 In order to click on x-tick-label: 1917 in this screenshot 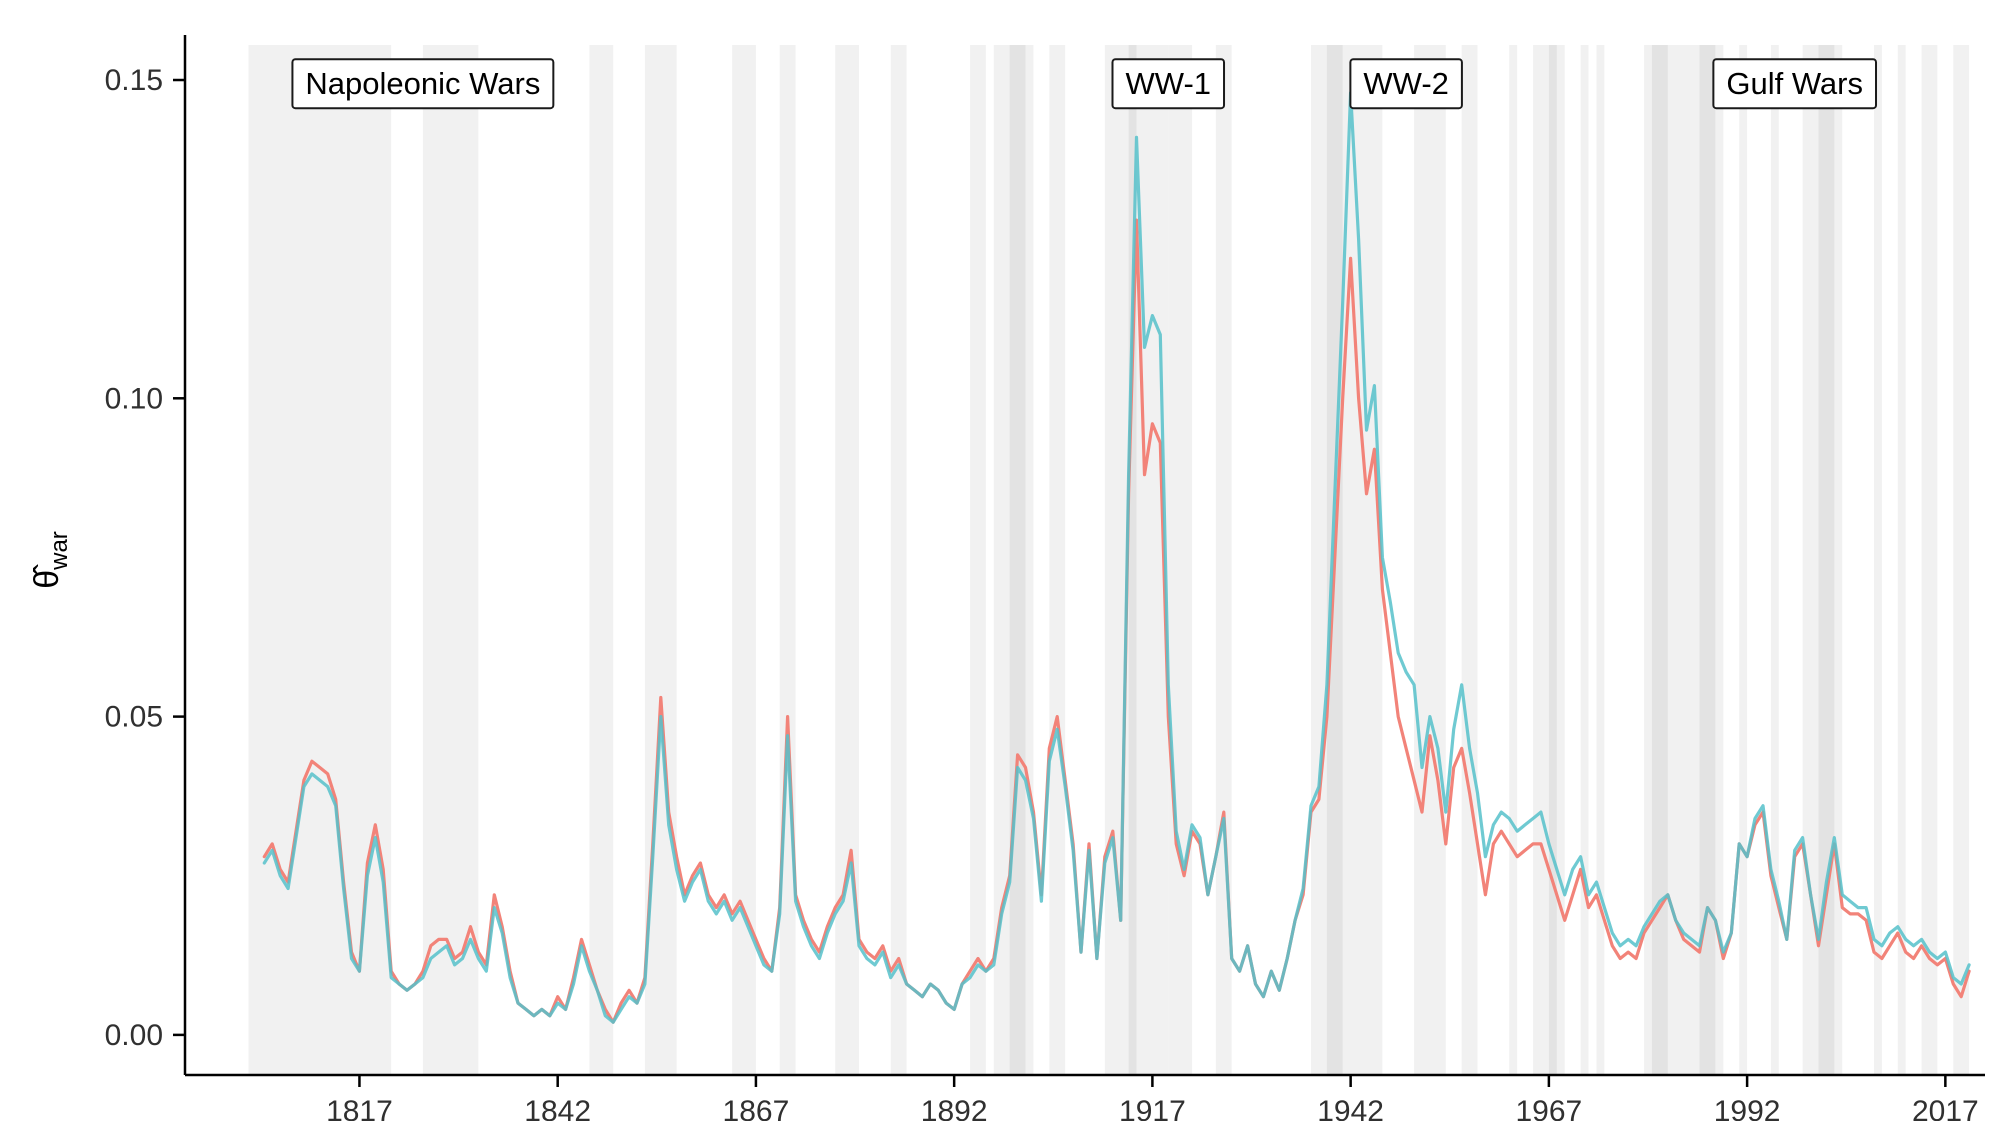, I will do `click(1152, 1108)`.